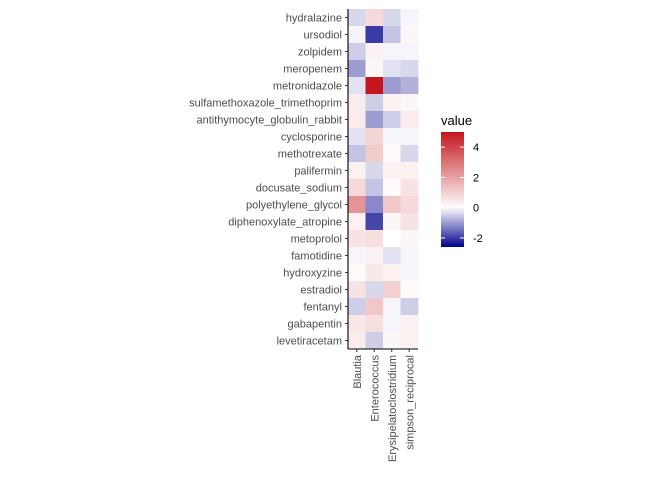  What do you see at coordinates (456, 120) in the screenshot?
I see `legend-title: value` at bounding box center [456, 120].